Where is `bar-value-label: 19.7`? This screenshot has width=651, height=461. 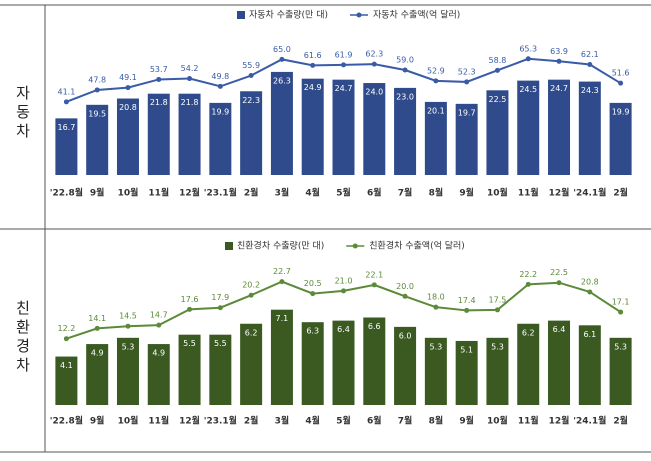
bar-value-label: 19.7 is located at coordinates (467, 112).